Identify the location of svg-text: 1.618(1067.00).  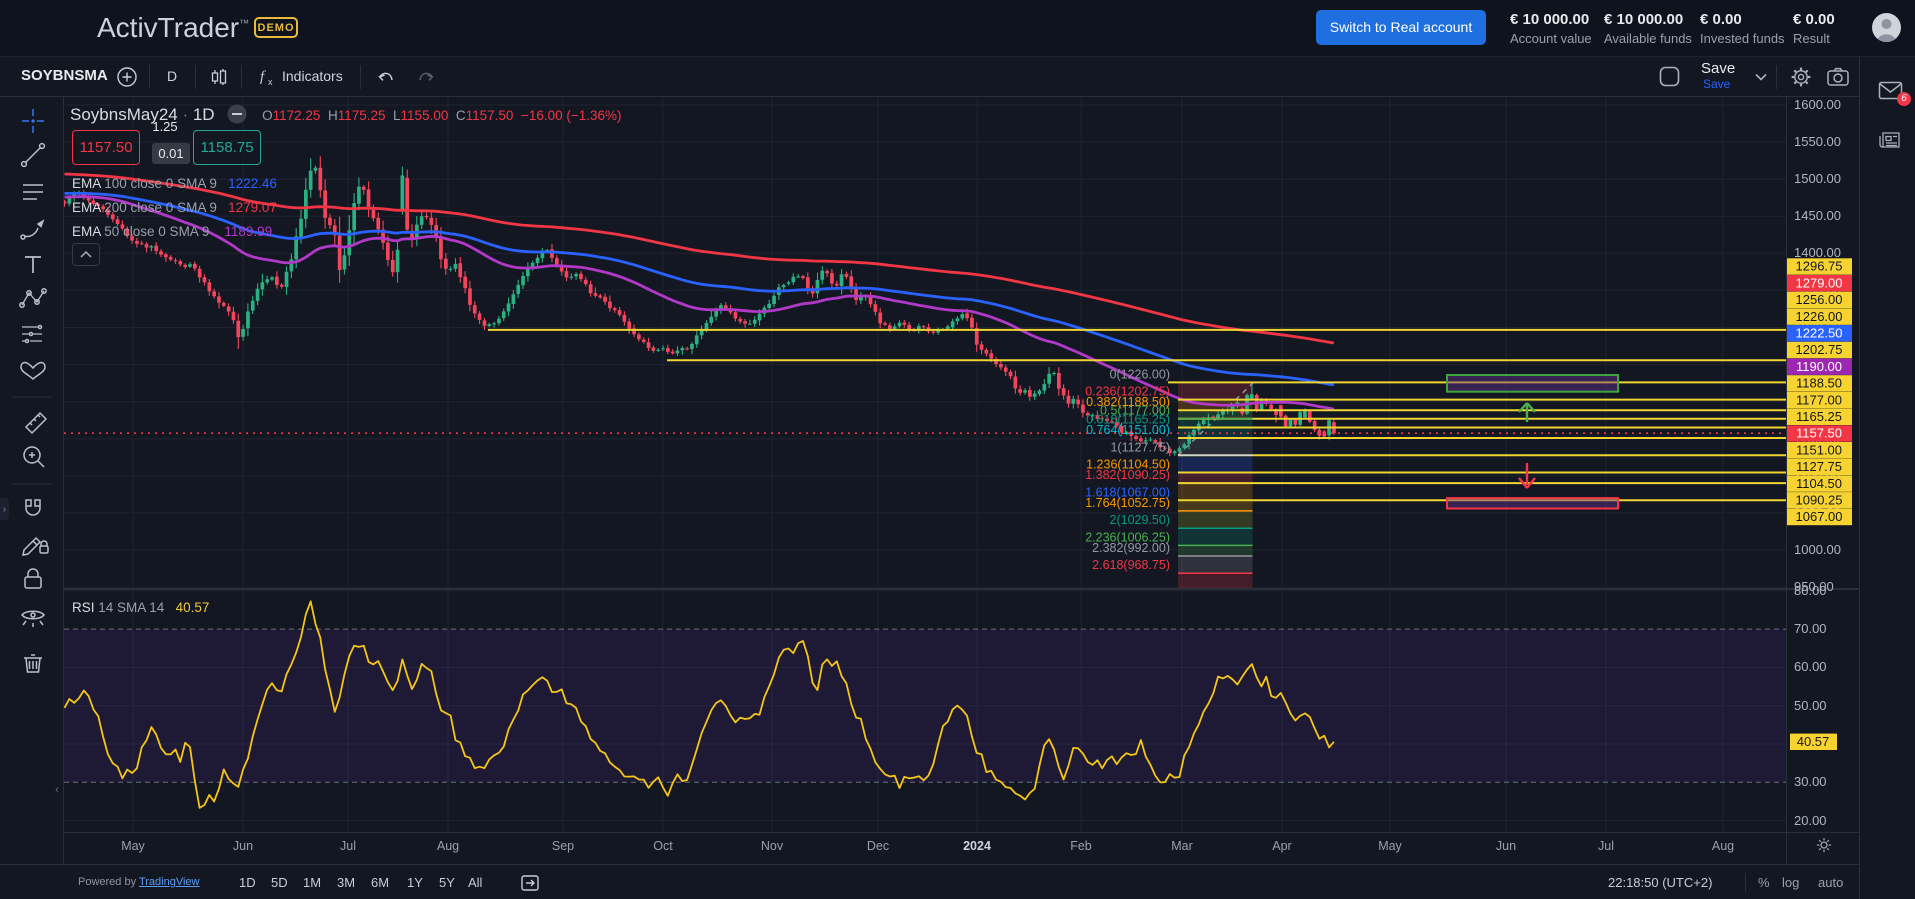
(1127, 492).